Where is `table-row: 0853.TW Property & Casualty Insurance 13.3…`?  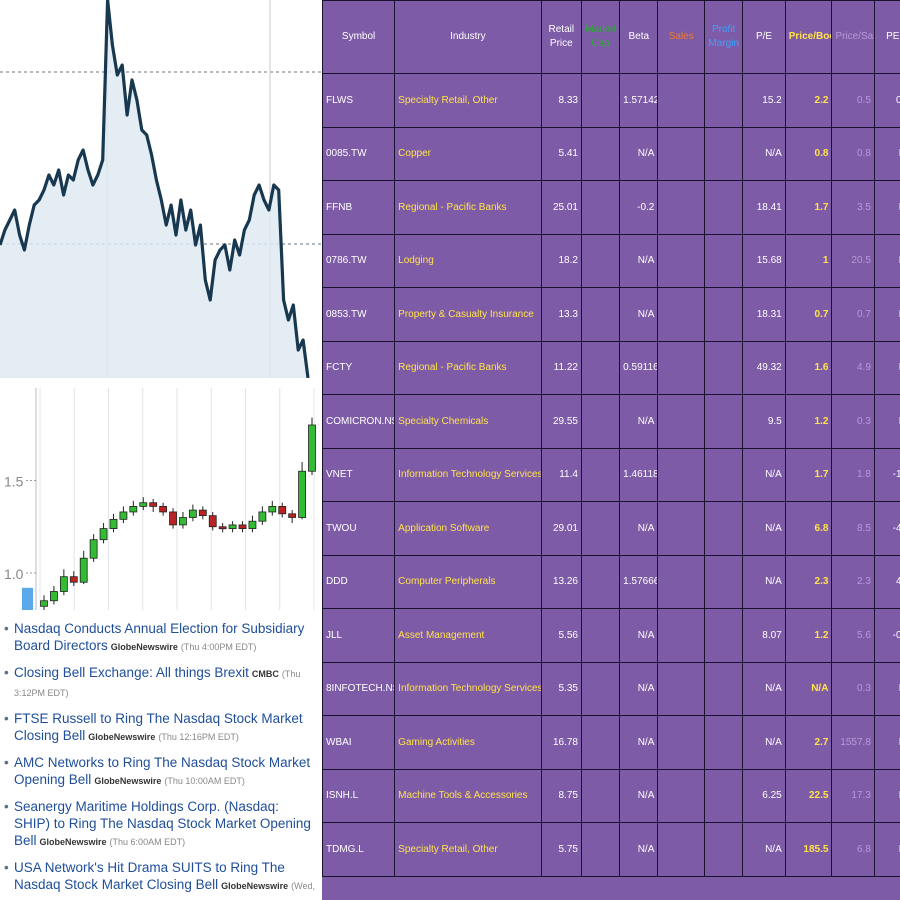
table-row: 0853.TW Property & Casualty Insurance 13.3… is located at coordinates (611, 314).